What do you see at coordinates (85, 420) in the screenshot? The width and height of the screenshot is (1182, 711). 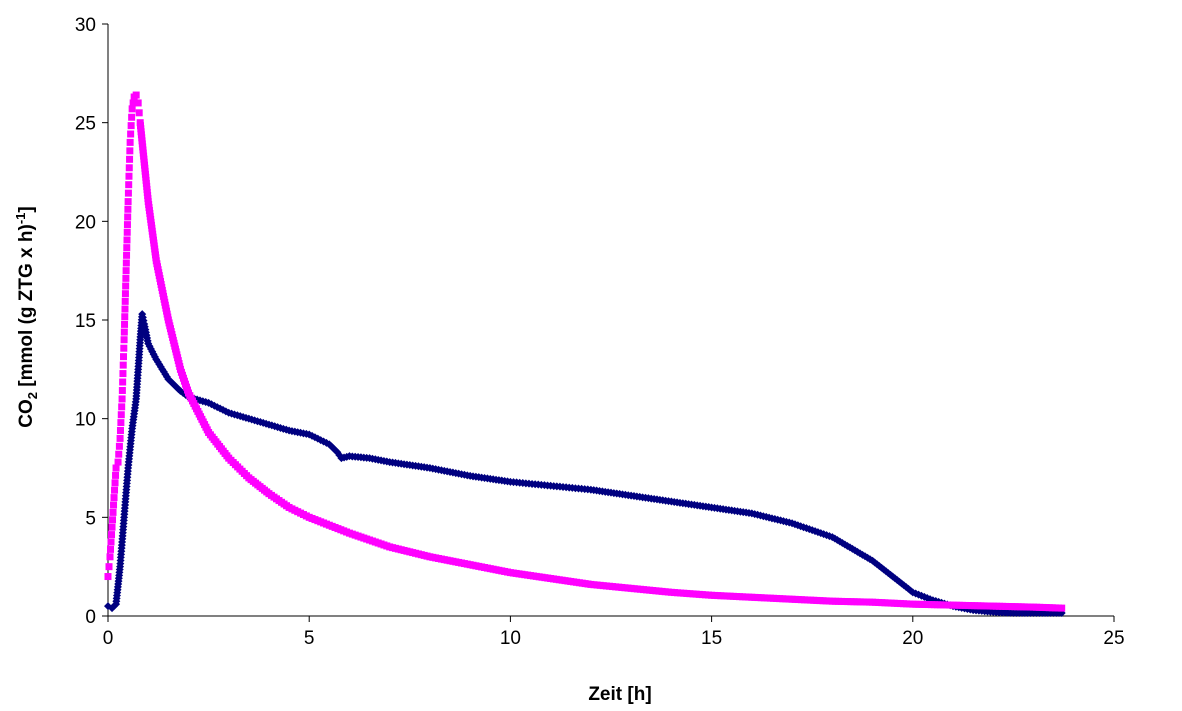 I see `y-tick-label: 10` at bounding box center [85, 420].